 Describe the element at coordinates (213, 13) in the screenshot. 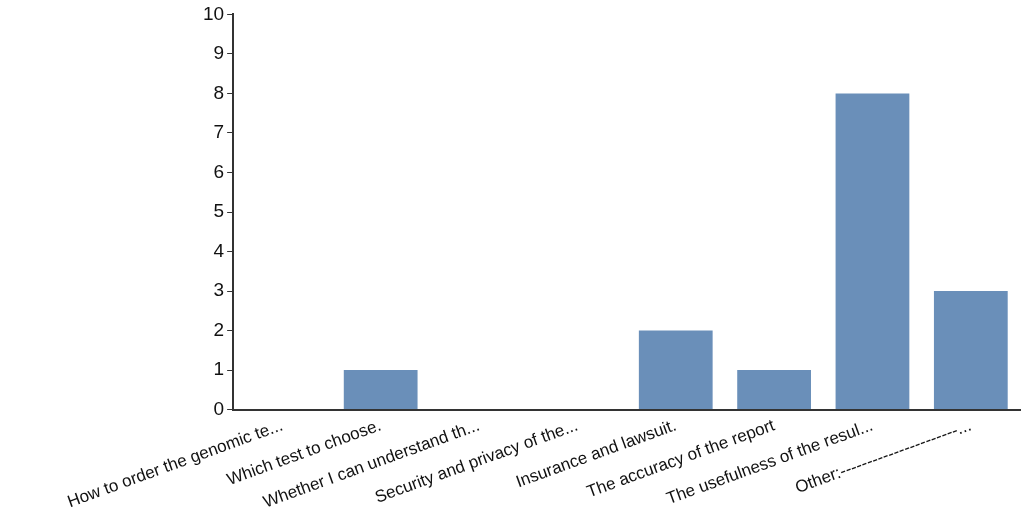

I see `y-tick-label: 10` at that location.